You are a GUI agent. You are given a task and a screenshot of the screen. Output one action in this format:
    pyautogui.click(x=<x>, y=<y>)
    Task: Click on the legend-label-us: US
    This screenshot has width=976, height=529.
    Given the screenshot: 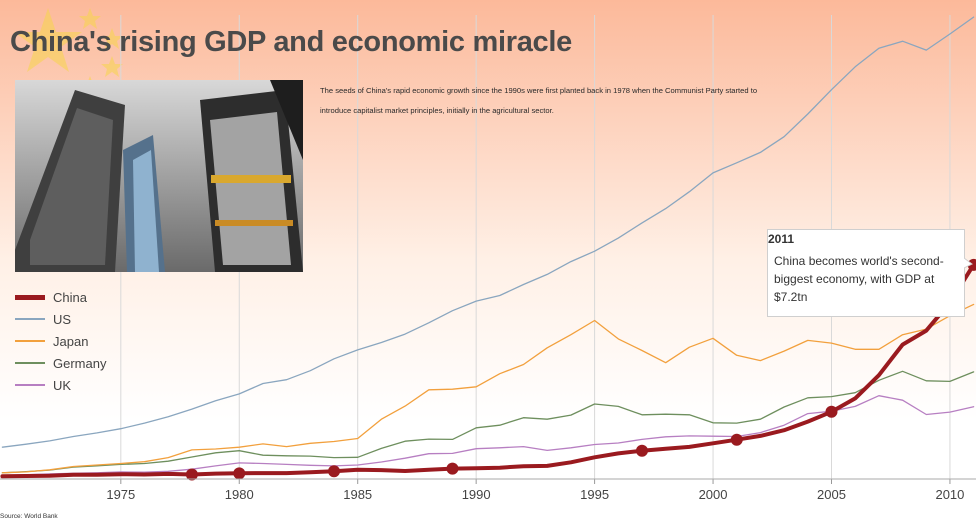 What is the action you would take?
    pyautogui.click(x=62, y=319)
    